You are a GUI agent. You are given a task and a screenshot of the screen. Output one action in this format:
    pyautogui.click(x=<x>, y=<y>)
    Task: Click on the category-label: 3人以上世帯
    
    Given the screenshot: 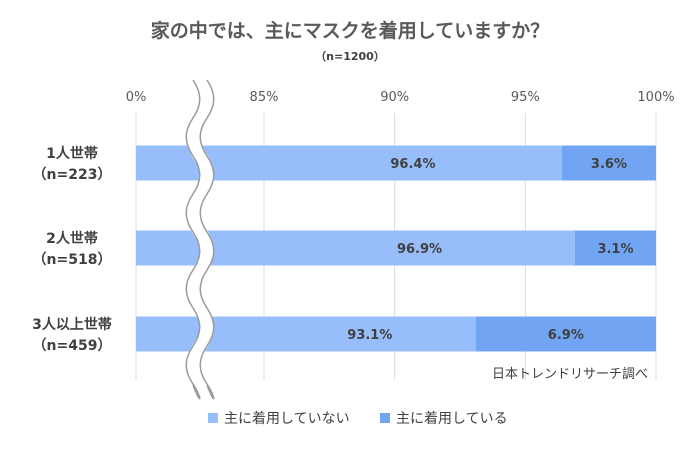 What is the action you would take?
    pyautogui.click(x=72, y=324)
    